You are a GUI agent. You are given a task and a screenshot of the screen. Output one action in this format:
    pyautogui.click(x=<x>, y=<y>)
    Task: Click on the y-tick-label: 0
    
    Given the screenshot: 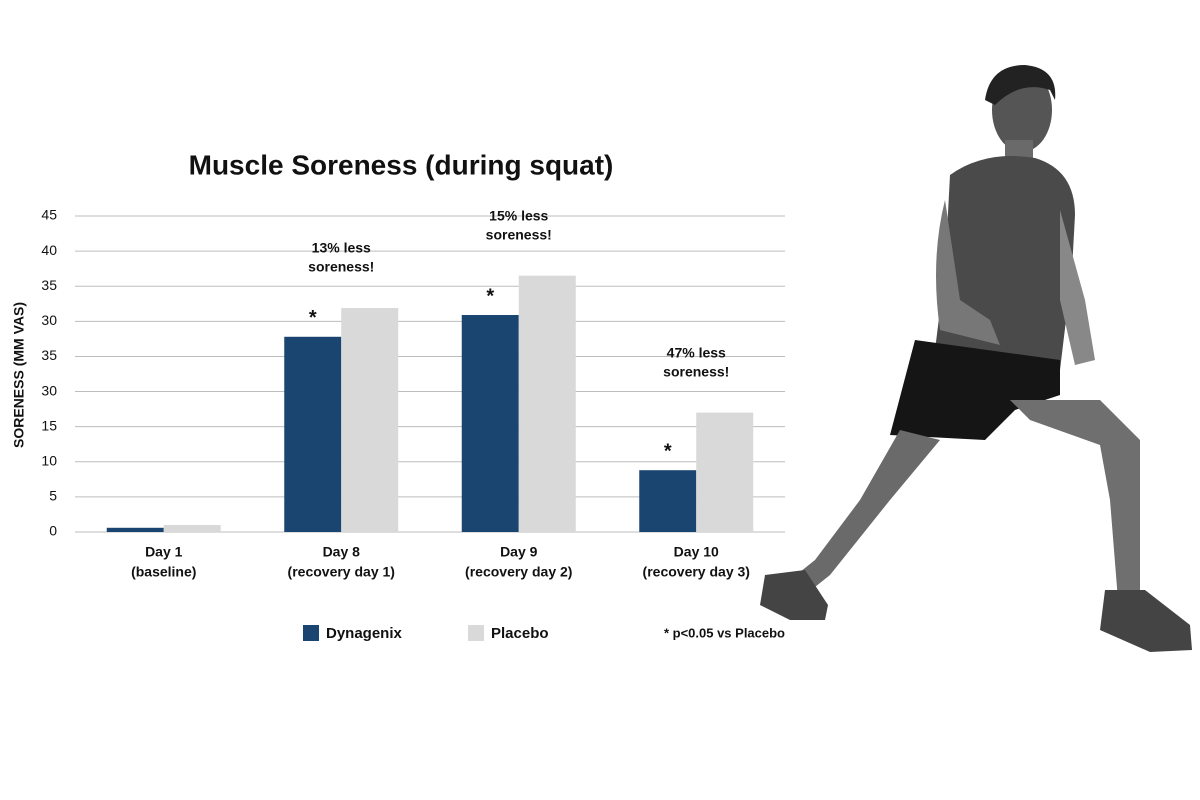 What is the action you would take?
    pyautogui.click(x=53, y=531)
    